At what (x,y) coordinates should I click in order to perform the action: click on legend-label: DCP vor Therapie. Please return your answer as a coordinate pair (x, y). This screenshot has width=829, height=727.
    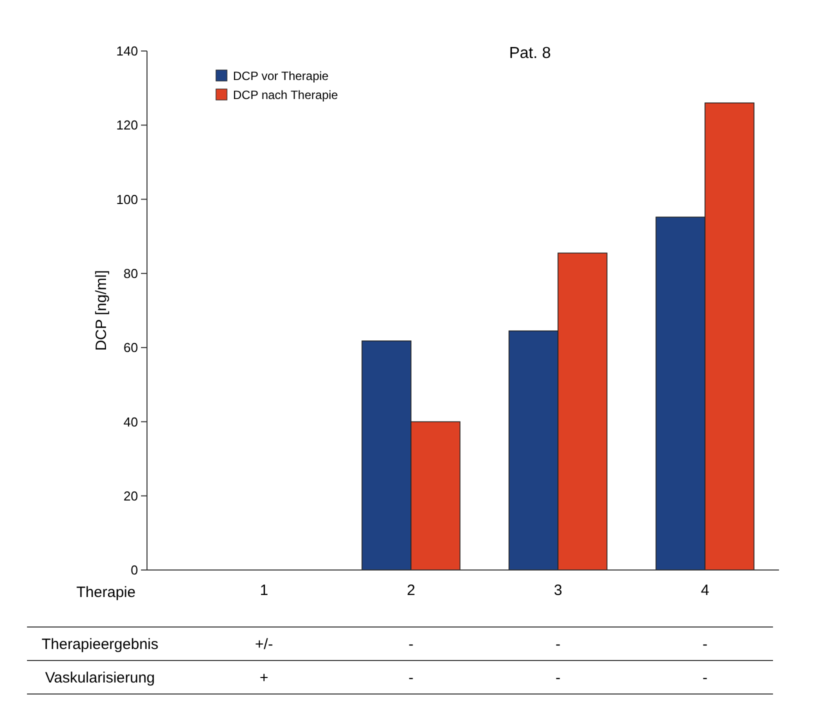
    Looking at the image, I should click on (281, 76).